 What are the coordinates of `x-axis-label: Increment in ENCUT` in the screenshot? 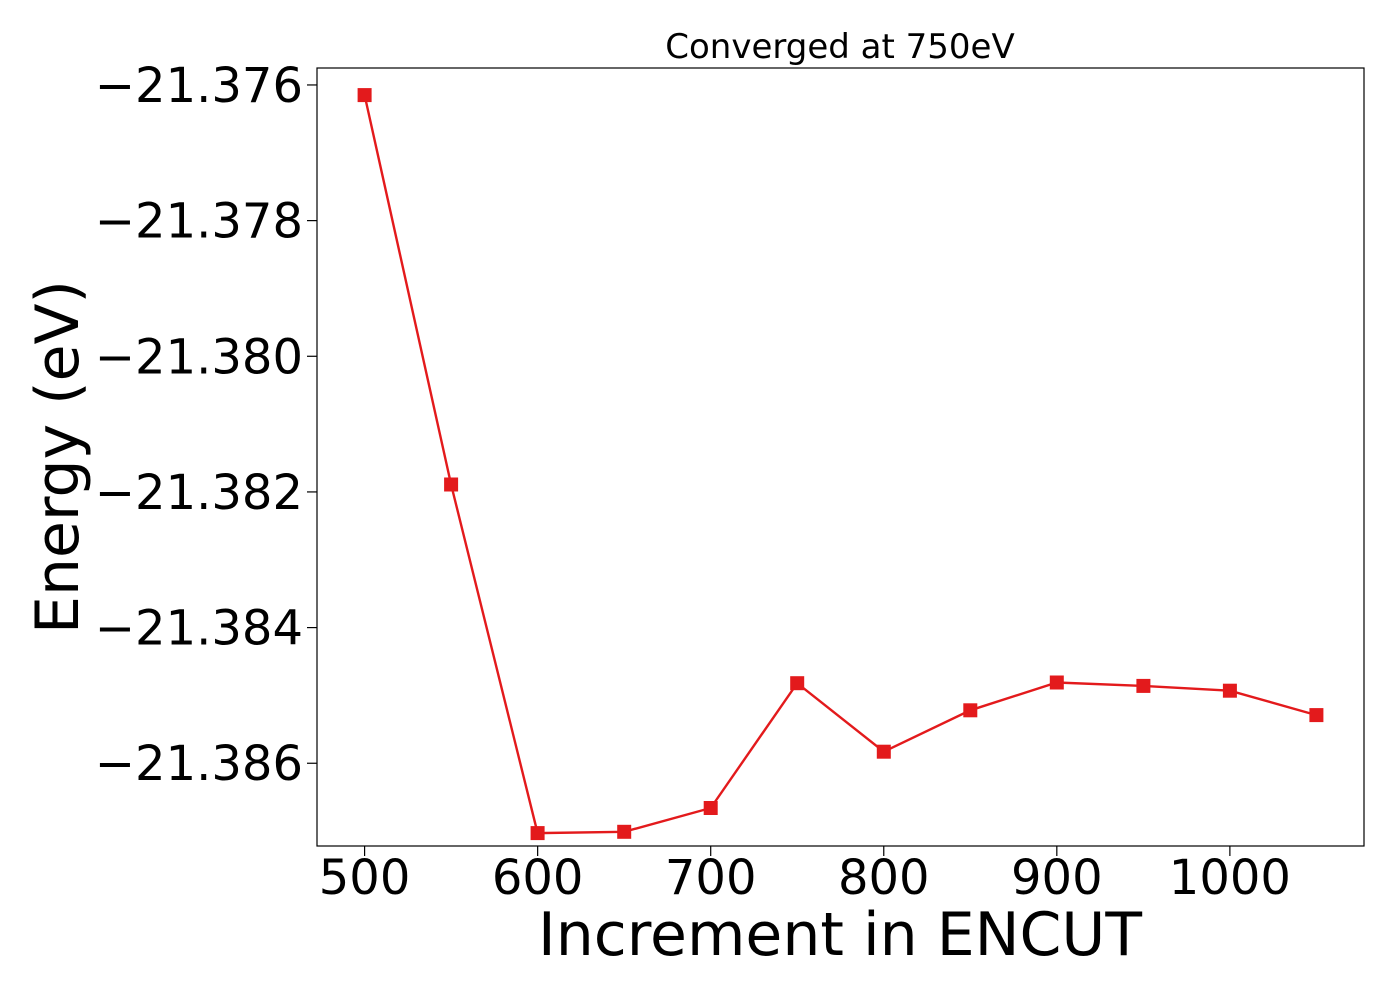 It's located at (840, 935).